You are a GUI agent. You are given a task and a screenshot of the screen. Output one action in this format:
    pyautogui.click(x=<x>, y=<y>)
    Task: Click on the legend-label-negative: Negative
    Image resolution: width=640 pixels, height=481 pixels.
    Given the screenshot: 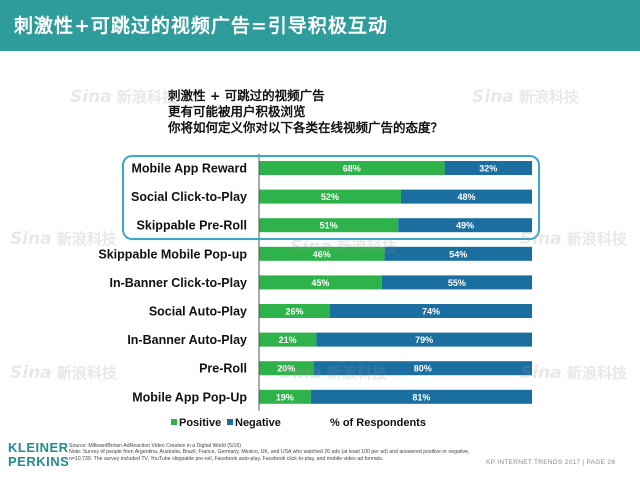 What is the action you would take?
    pyautogui.click(x=258, y=423)
    